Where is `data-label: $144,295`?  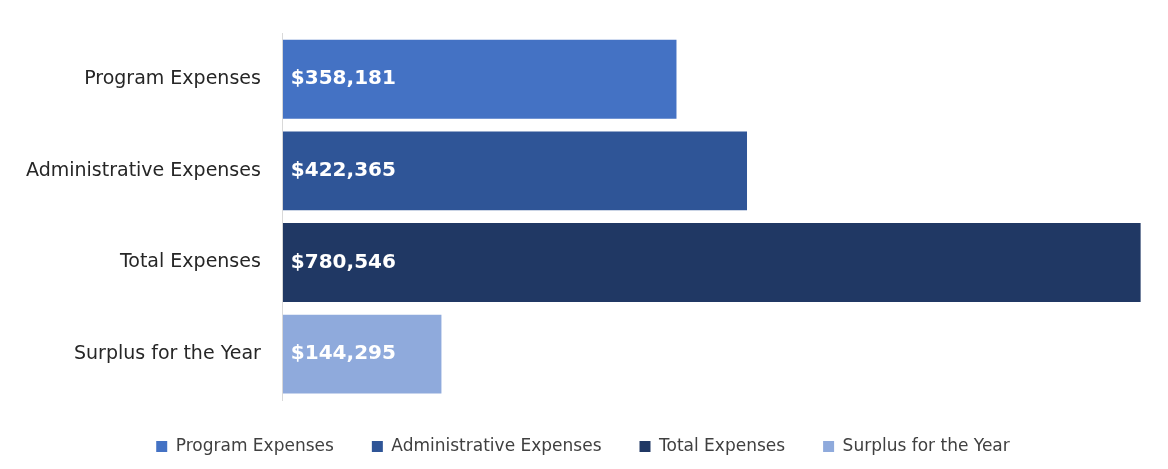 data-label: $144,295 is located at coordinates (343, 352).